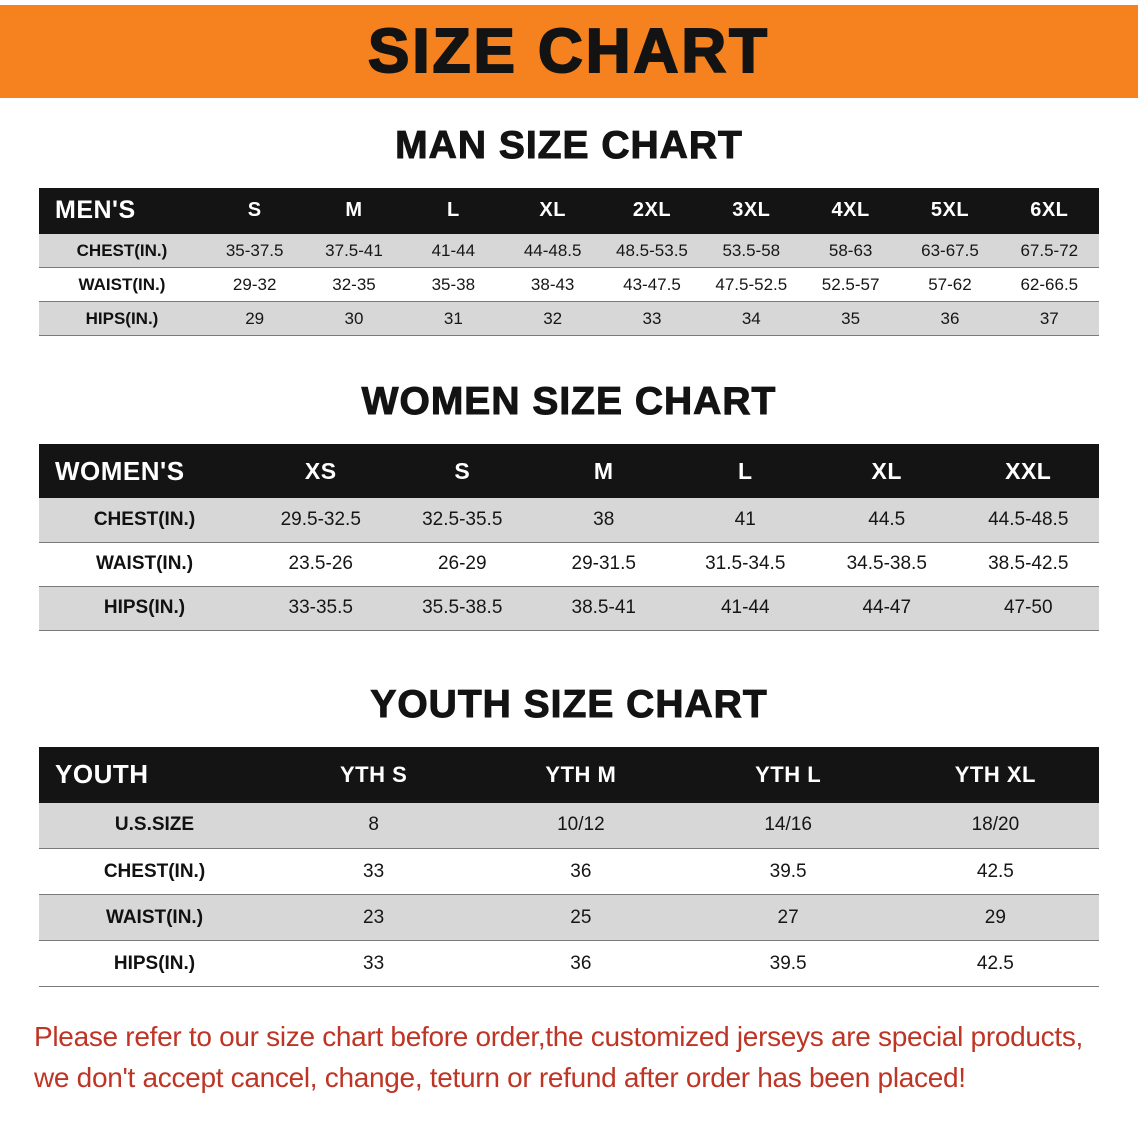  Describe the element at coordinates (751, 284) in the screenshot. I see `value-cell: 47.5-52.5` at that location.